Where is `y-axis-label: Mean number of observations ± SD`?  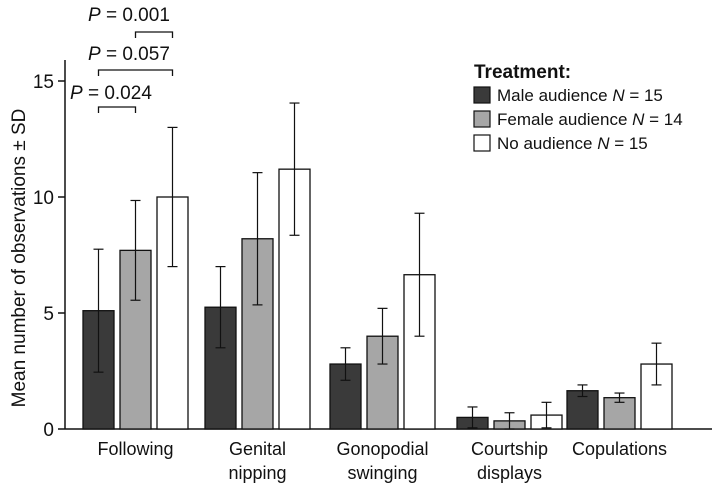
y-axis-label: Mean number of observations ± SD is located at coordinates (19, 258).